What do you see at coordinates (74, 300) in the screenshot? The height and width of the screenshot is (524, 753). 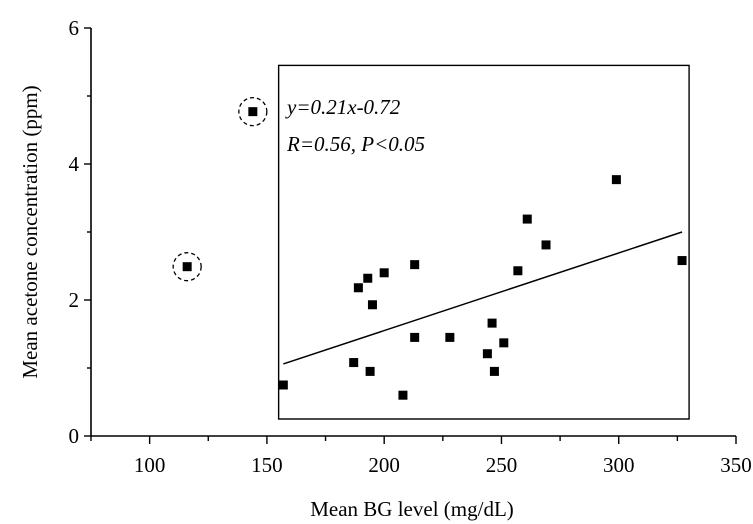 I see `y-tick-label: 2` at bounding box center [74, 300].